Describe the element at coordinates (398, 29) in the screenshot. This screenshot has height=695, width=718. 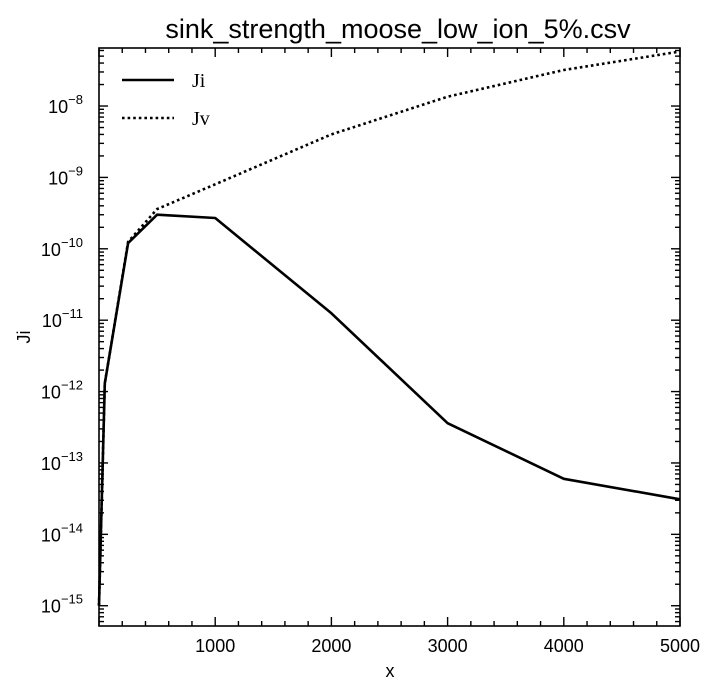
I see `chart-title: sink_strength_moose_low_ion_5%.csv` at that location.